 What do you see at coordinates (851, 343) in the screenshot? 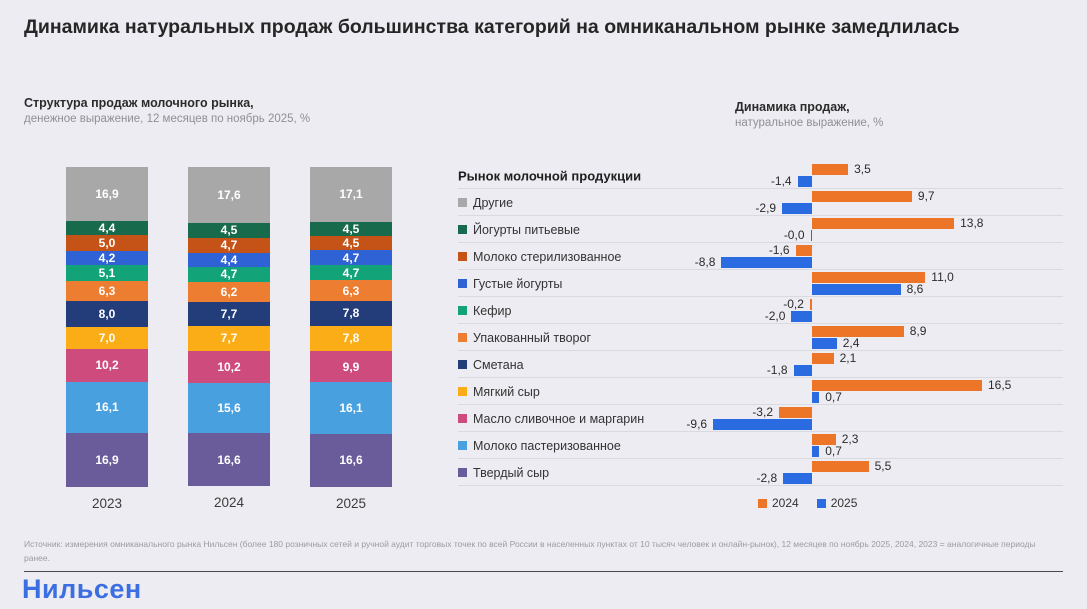
I see `value-label: 2,4` at bounding box center [851, 343].